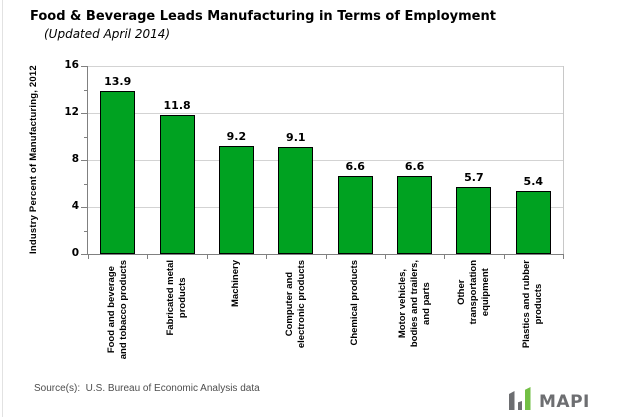 This screenshot has height=417, width=643. I want to click on y-axis-tick-label: 12, so click(71, 112).